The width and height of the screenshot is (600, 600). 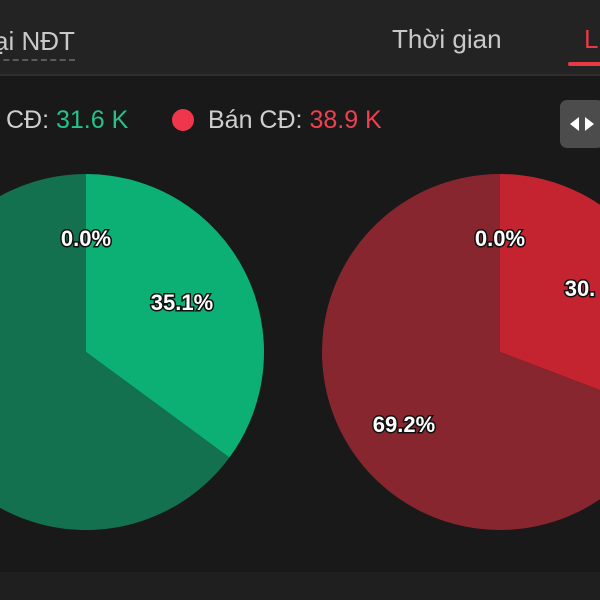 What do you see at coordinates (584, 64) in the screenshot?
I see `active-tab-indicator` at bounding box center [584, 64].